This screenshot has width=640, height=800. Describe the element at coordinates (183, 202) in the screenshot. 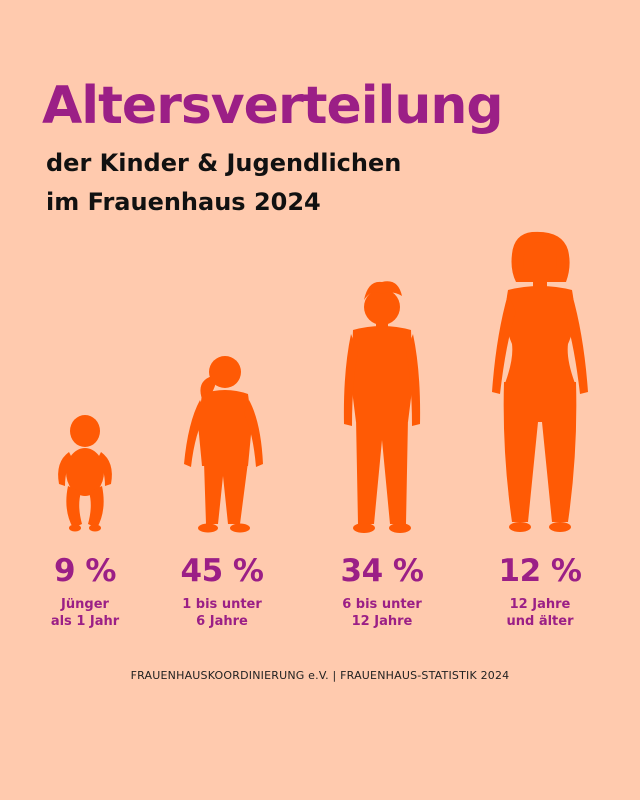

I see `chart-subtitle-line-2: im Frauenhaus 2024` at that location.